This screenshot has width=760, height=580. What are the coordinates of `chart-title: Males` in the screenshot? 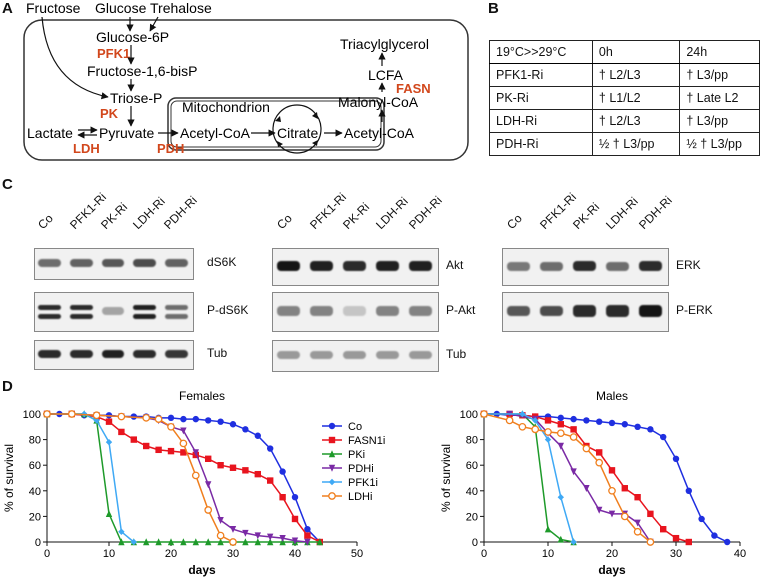 It's located at (612, 396).